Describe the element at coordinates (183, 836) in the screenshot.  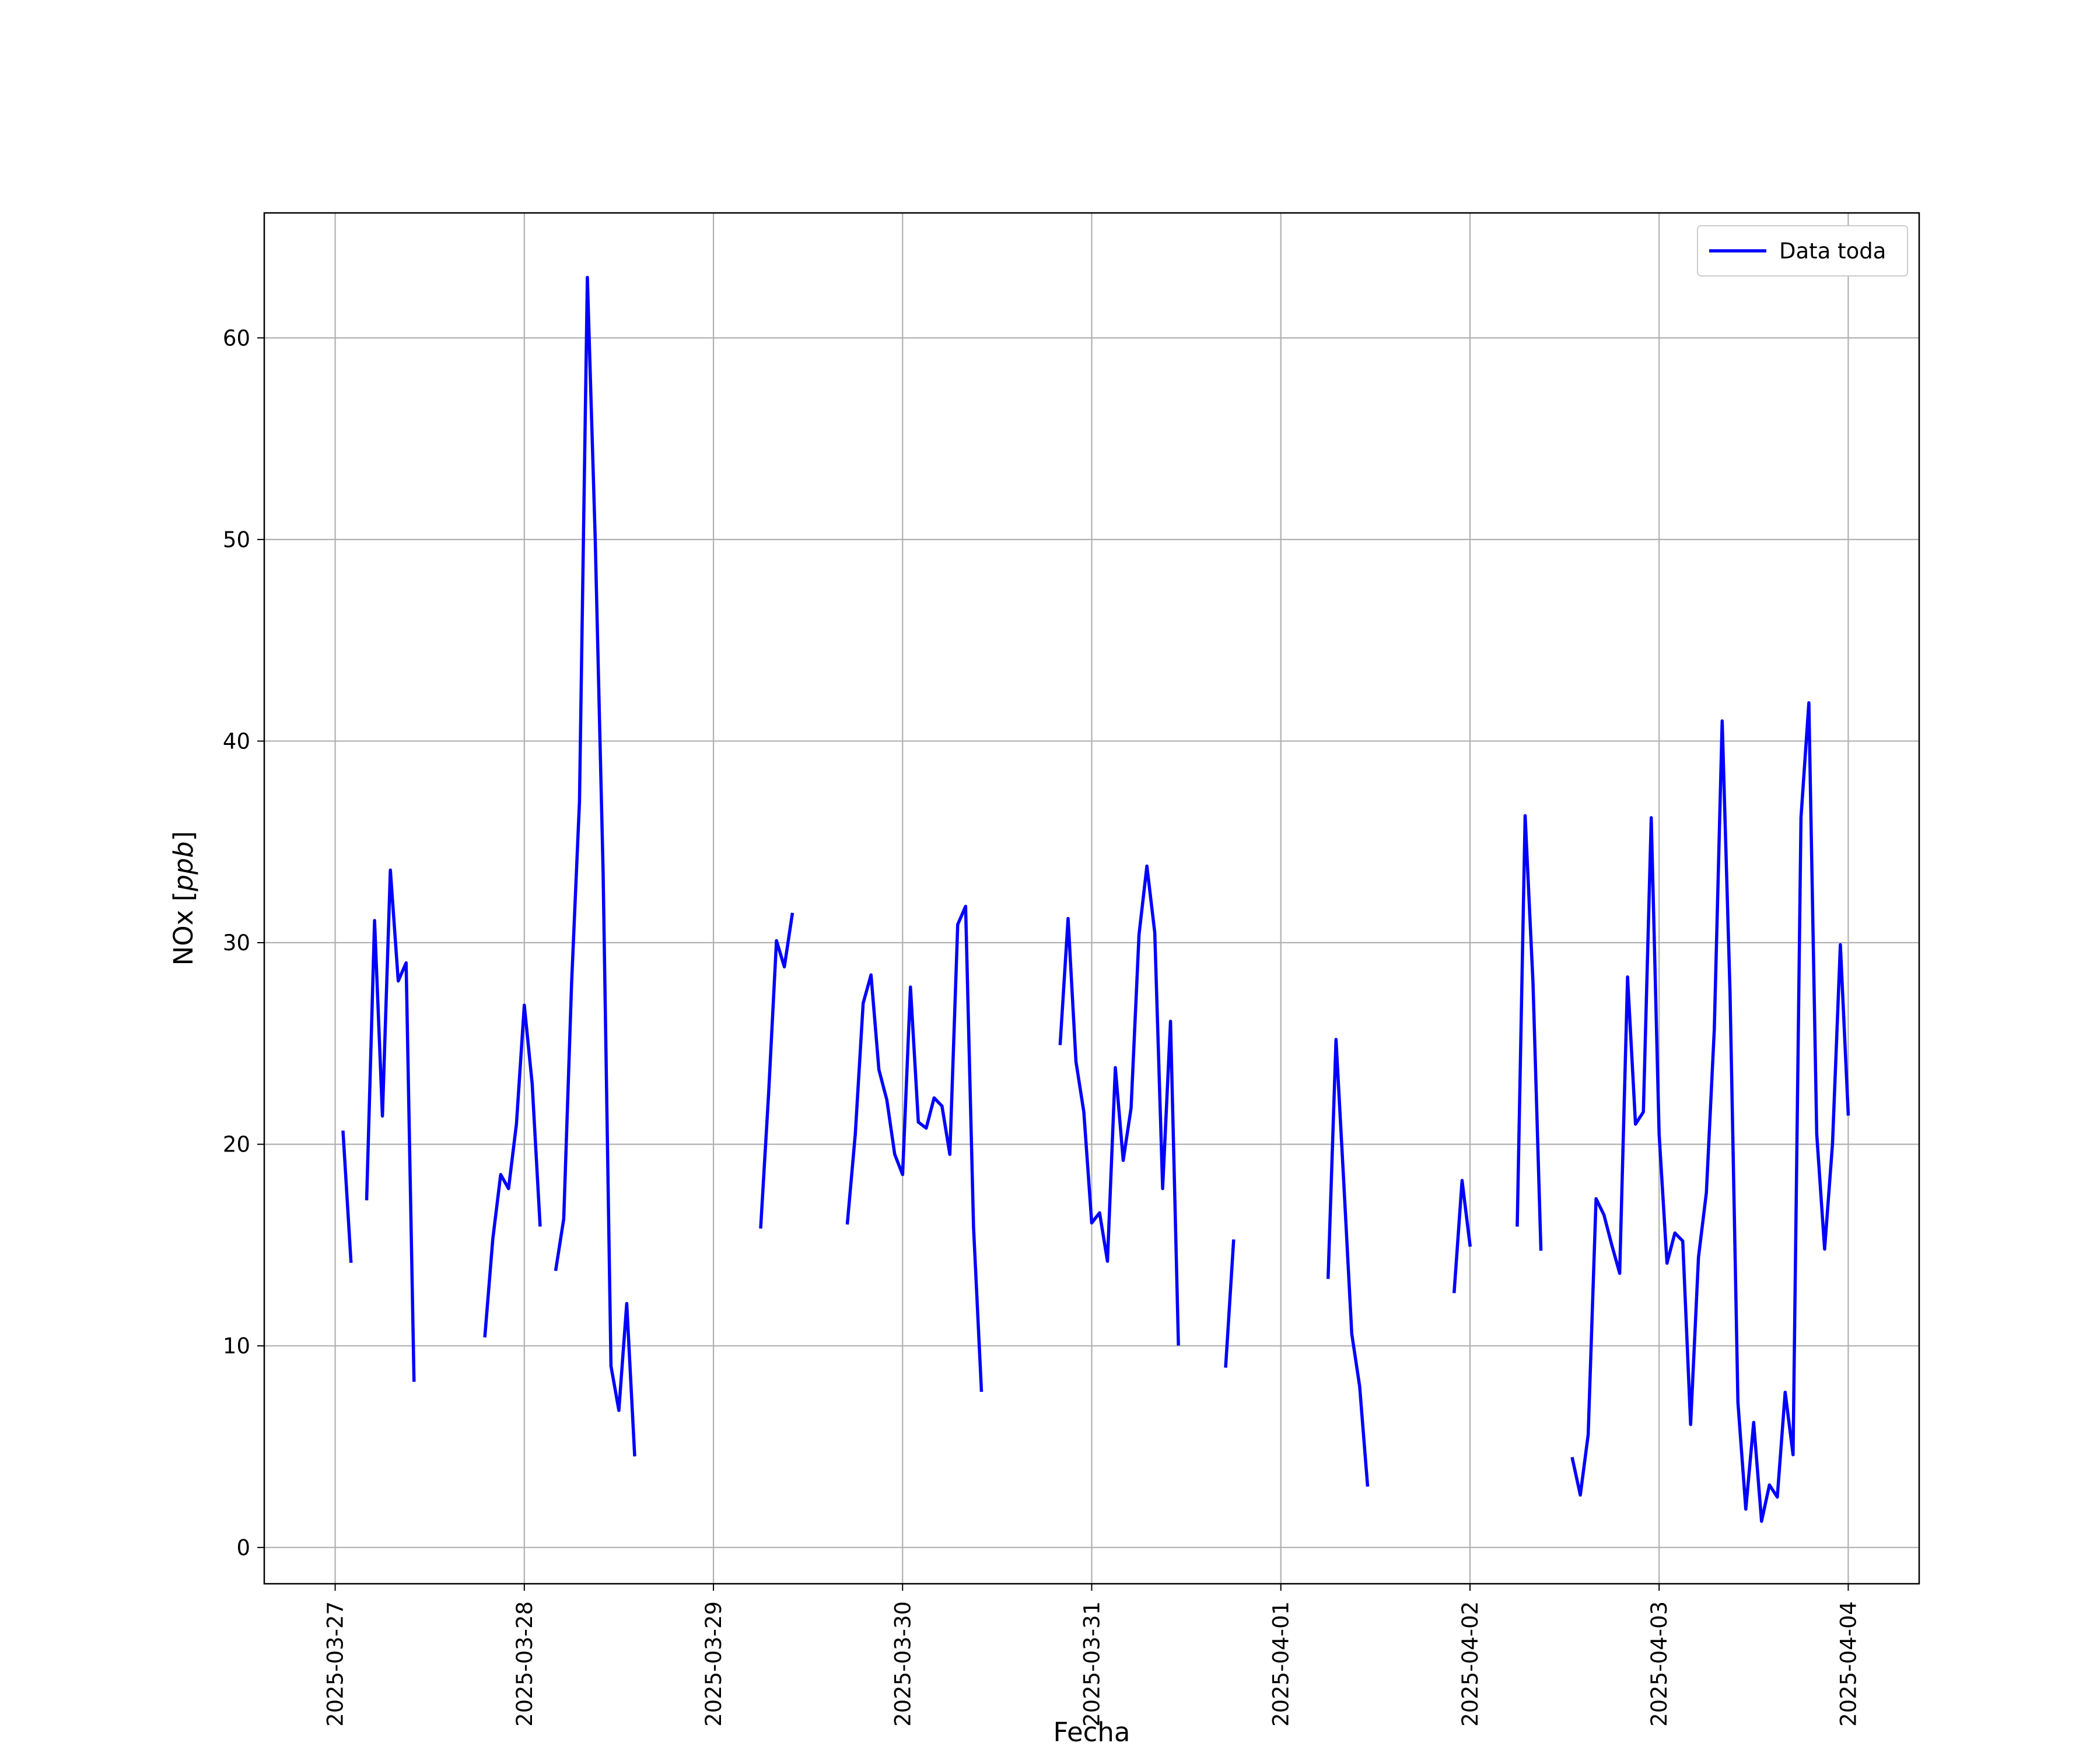
I see `y-axis-label-close: ]` at that location.